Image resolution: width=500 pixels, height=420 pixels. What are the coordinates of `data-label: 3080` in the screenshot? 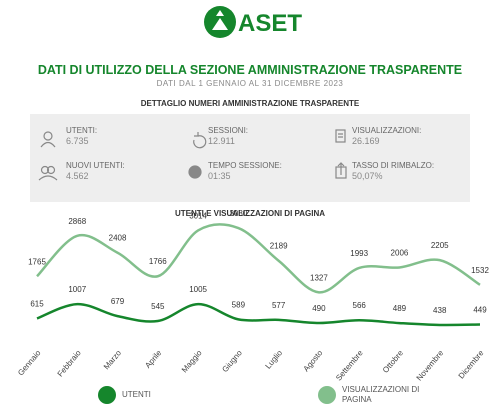 It's located at (238, 213).